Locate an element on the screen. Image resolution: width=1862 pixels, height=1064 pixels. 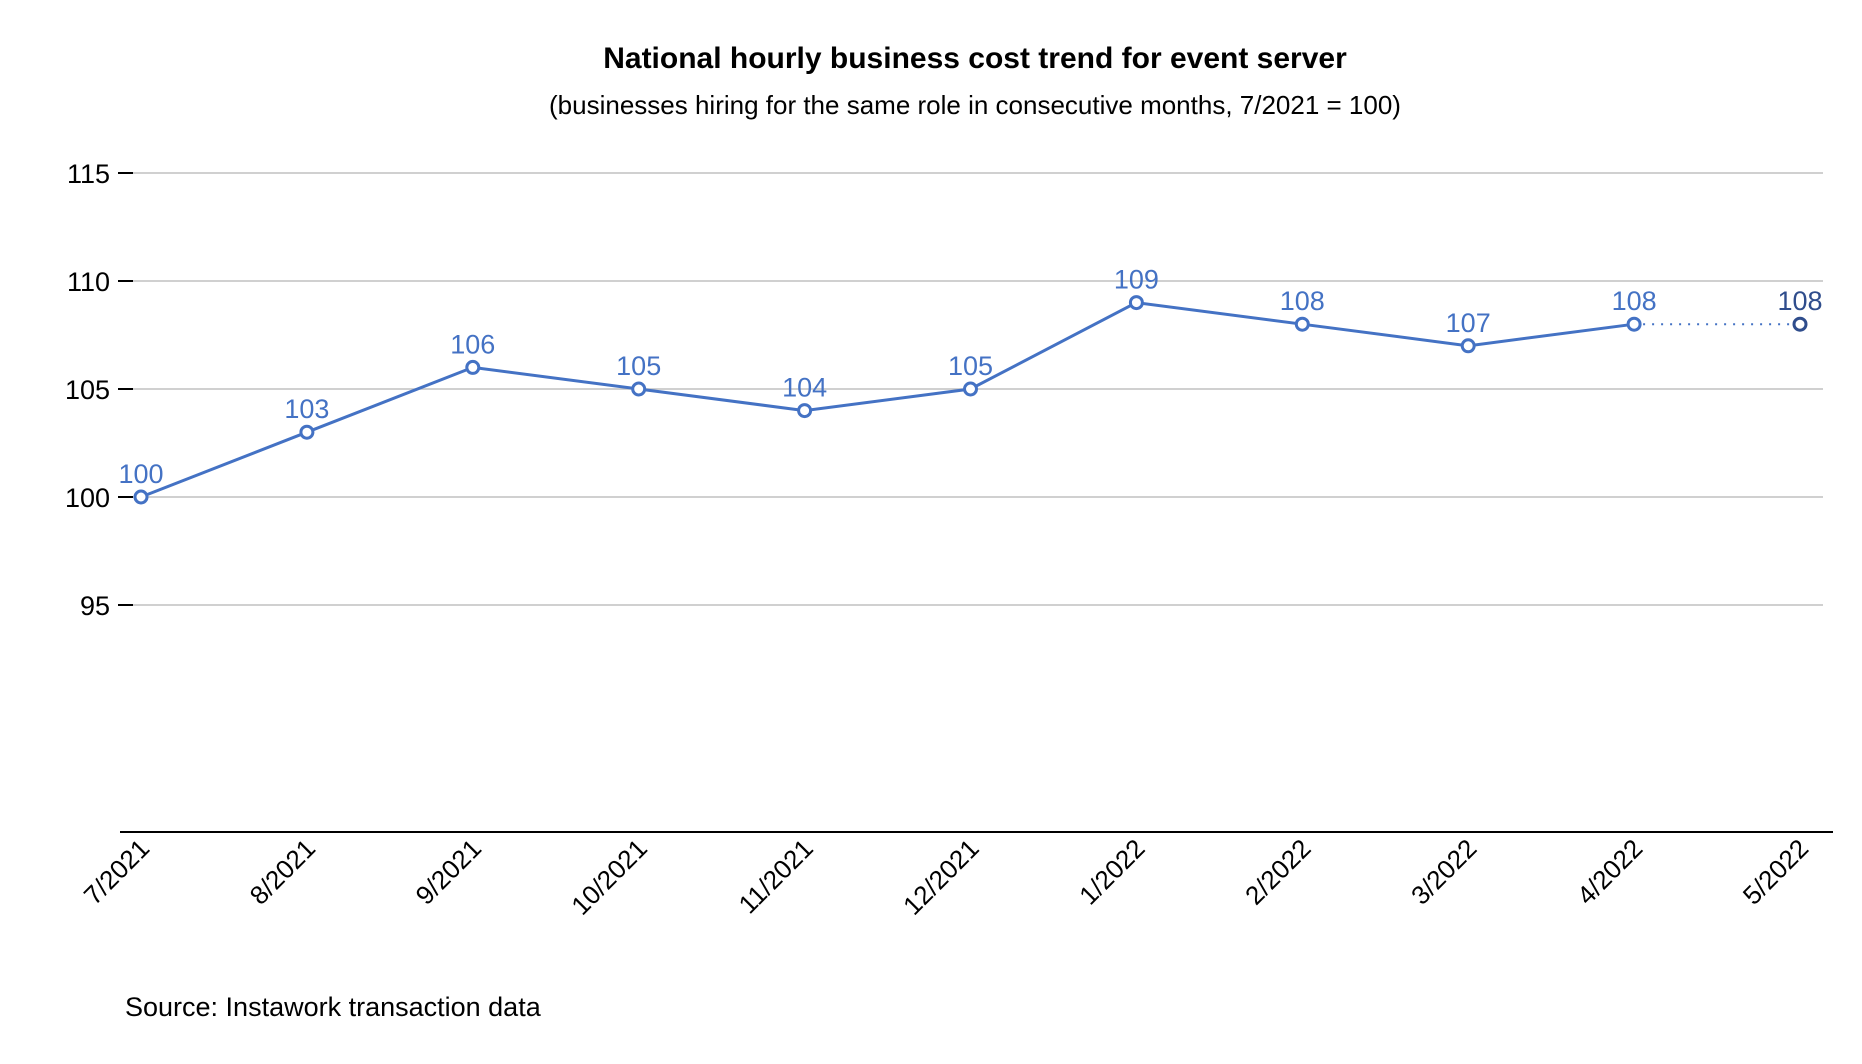
data-label: 104 is located at coordinates (804, 388).